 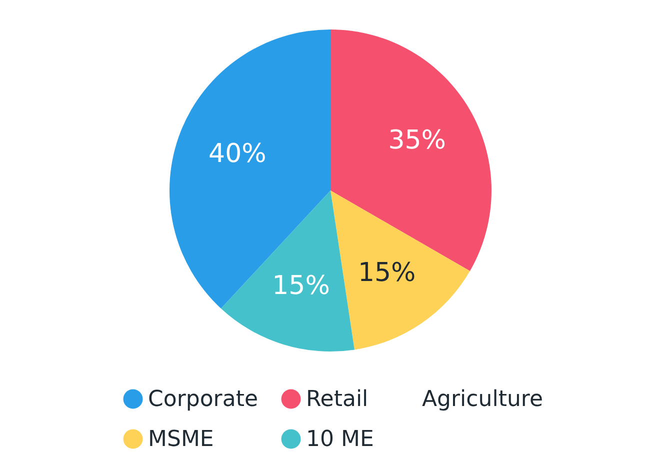 What do you see at coordinates (340, 439) in the screenshot?
I see `legend-label: 10 ME` at bounding box center [340, 439].